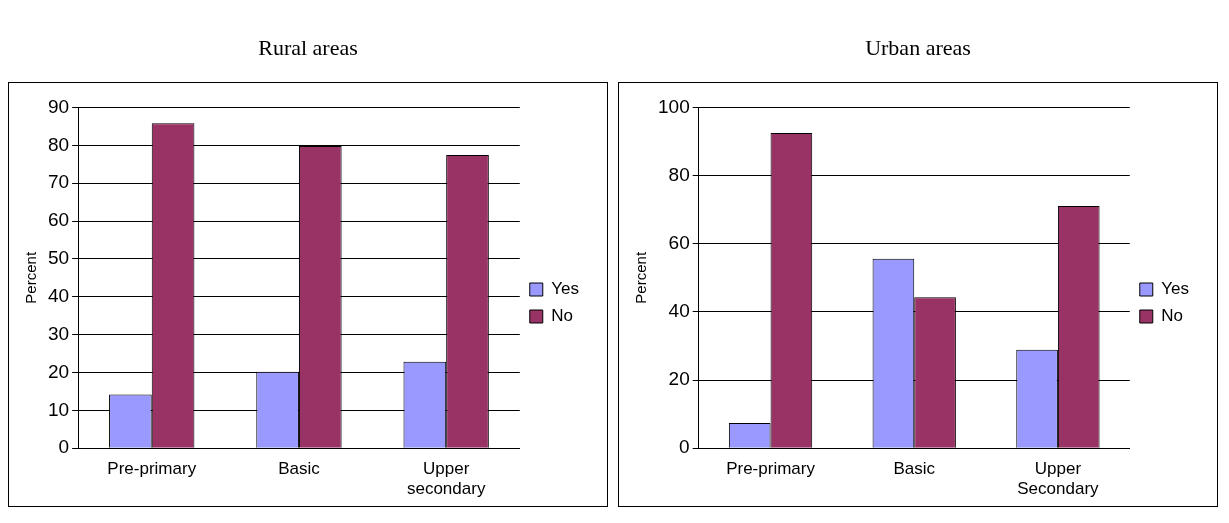  What do you see at coordinates (1058, 479) in the screenshot?
I see `x-tick-label: Upper Secondary` at bounding box center [1058, 479].